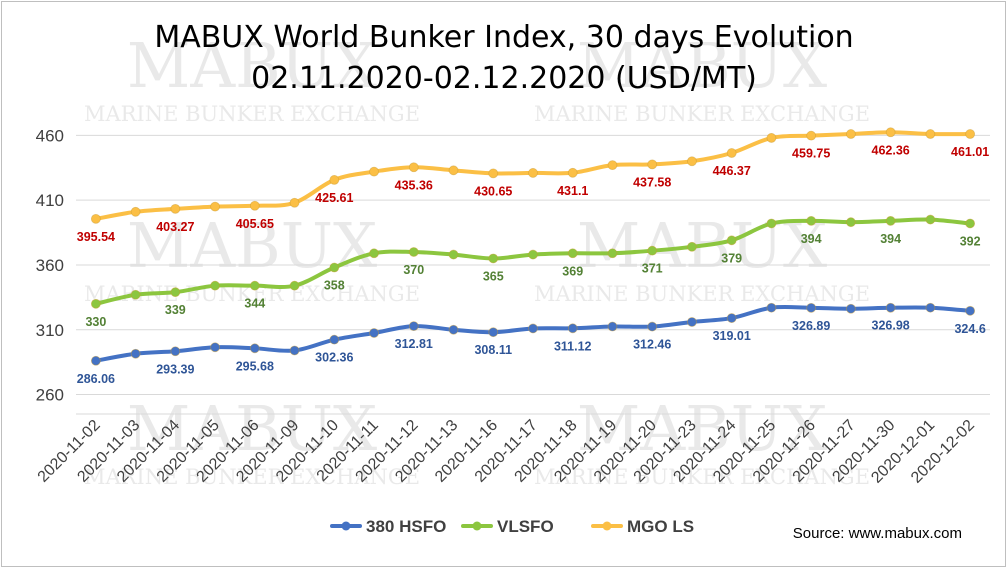 The height and width of the screenshot is (568, 1007). What do you see at coordinates (50, 135) in the screenshot?
I see `y-tick-label: 460` at bounding box center [50, 135].